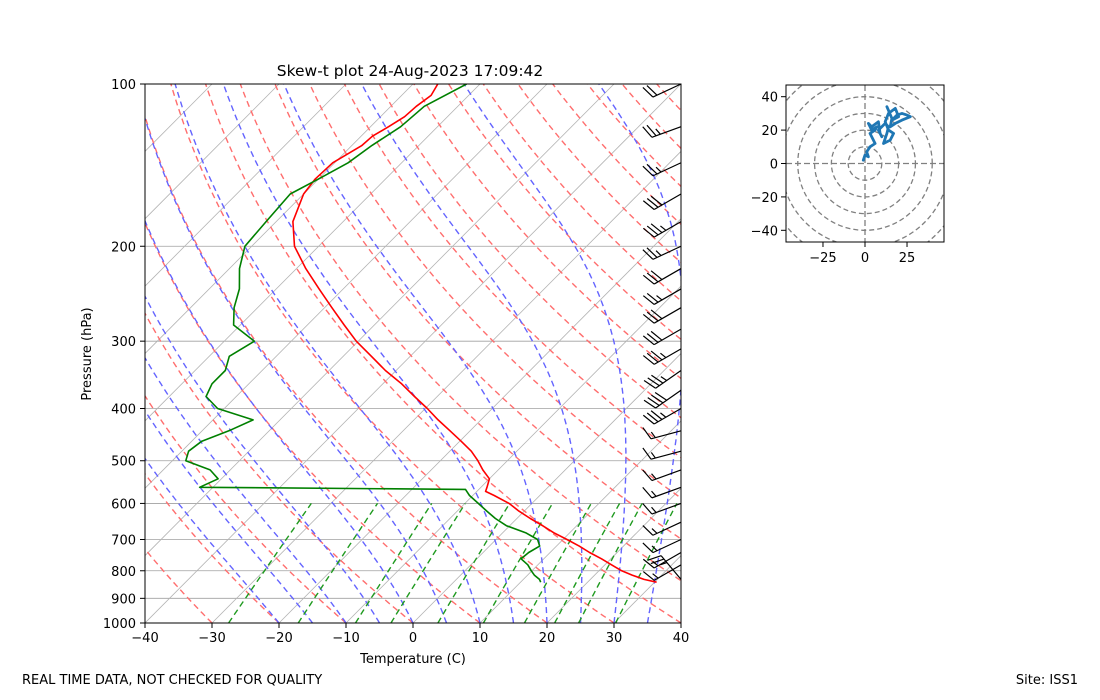 This screenshot has width=1100, height=700. Describe the element at coordinates (865, 163) in the screenshot. I see `hodograph-body` at that location.